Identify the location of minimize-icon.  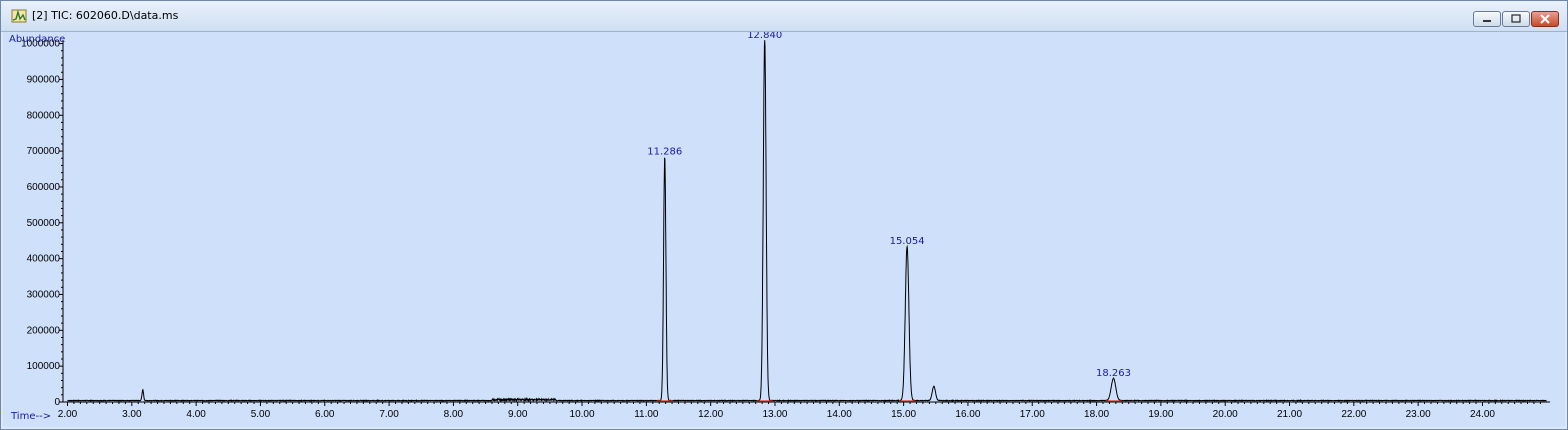
(1487, 21).